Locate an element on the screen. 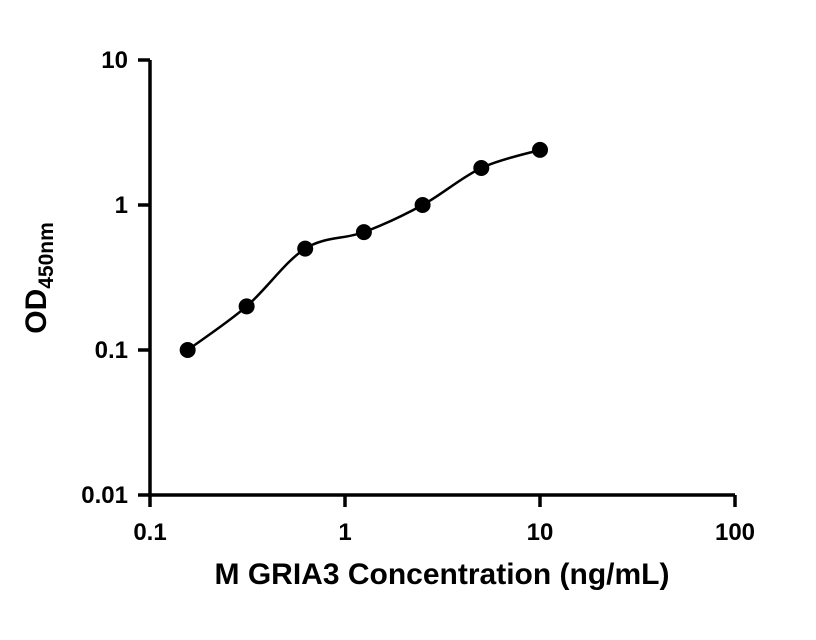  x-axis-title: M GRIA3 Concentration (ng/mL) is located at coordinates (442, 574).